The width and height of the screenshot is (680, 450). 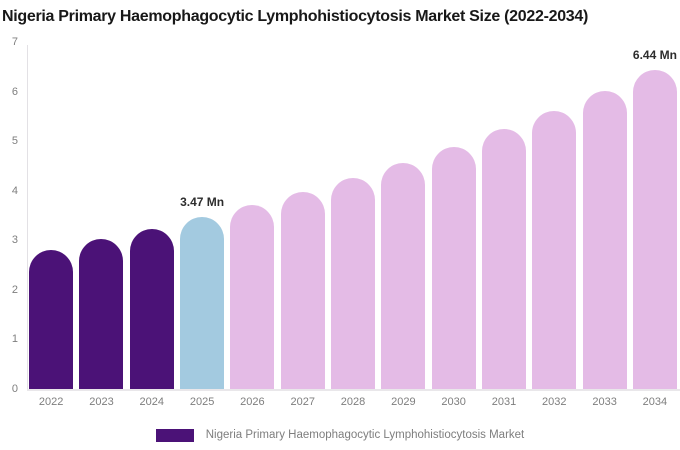 I want to click on x-tick-label: 2027, so click(x=302, y=402).